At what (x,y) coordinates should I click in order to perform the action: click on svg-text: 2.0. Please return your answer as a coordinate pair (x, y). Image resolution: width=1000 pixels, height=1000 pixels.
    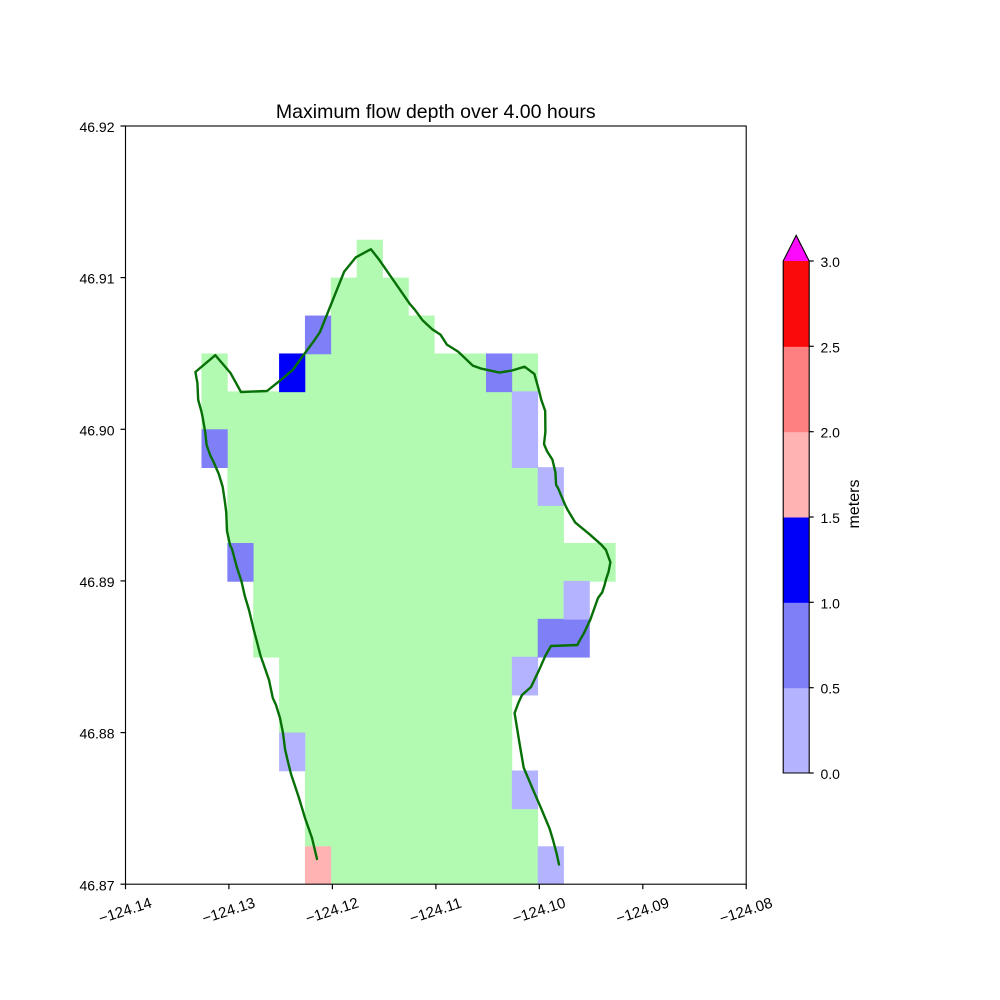
    Looking at the image, I should click on (831, 433).